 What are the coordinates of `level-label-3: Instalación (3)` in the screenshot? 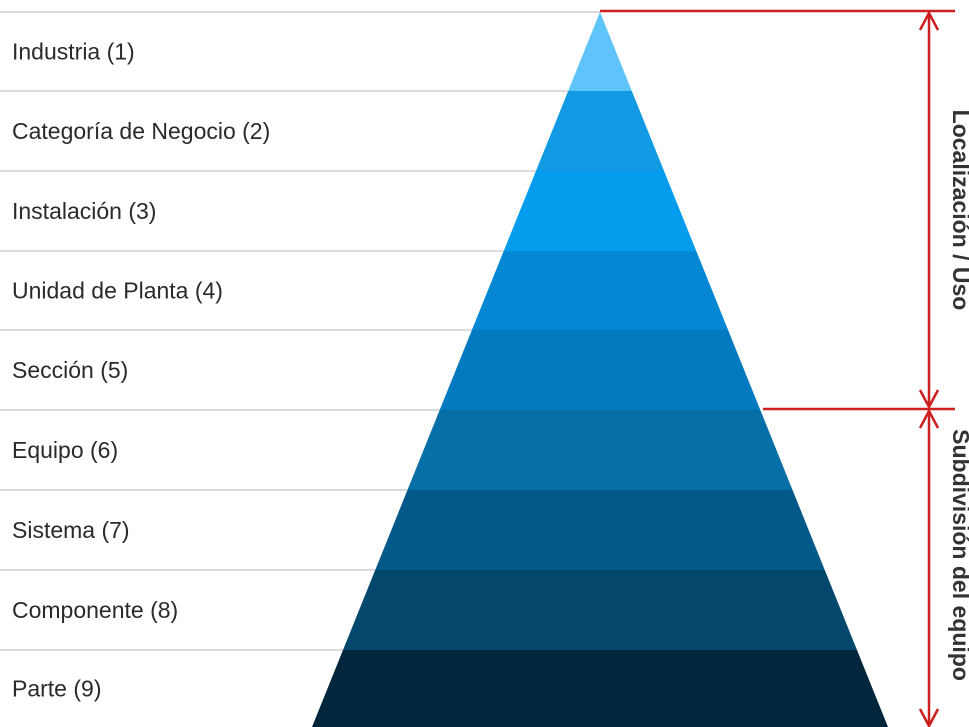 It's located at (84, 211).